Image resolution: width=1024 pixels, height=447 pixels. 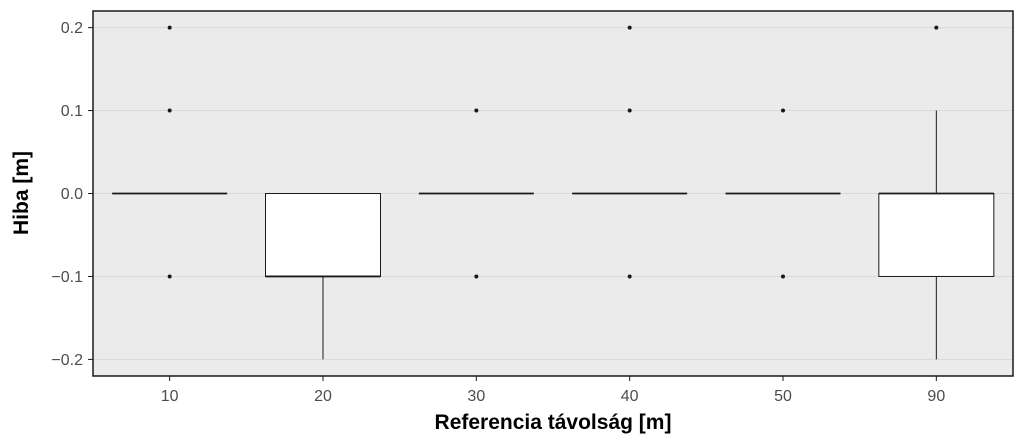 I want to click on x-tick-label: 20, so click(x=323, y=396).